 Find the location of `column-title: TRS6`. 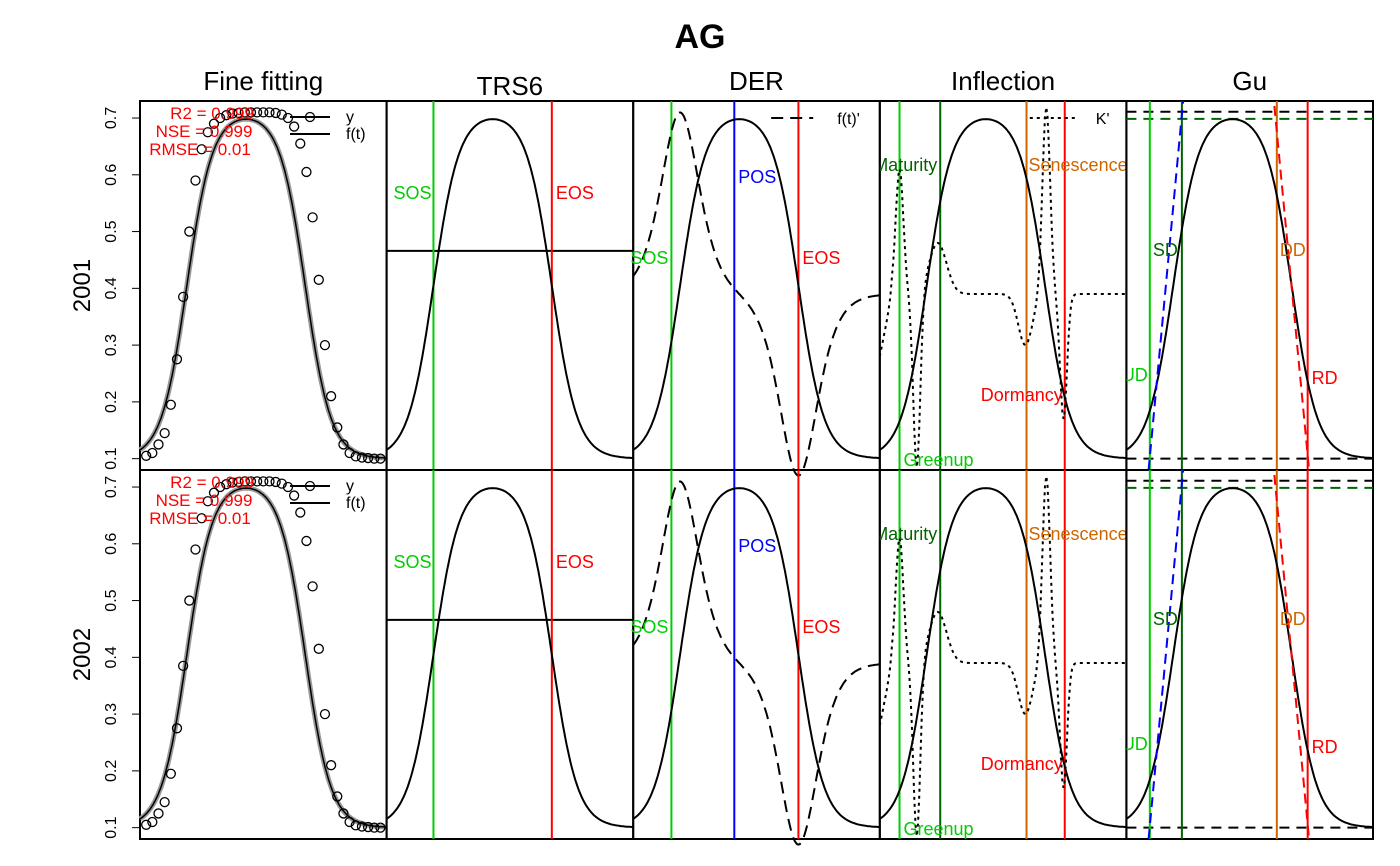

column-title: TRS6 is located at coordinates (510, 86).